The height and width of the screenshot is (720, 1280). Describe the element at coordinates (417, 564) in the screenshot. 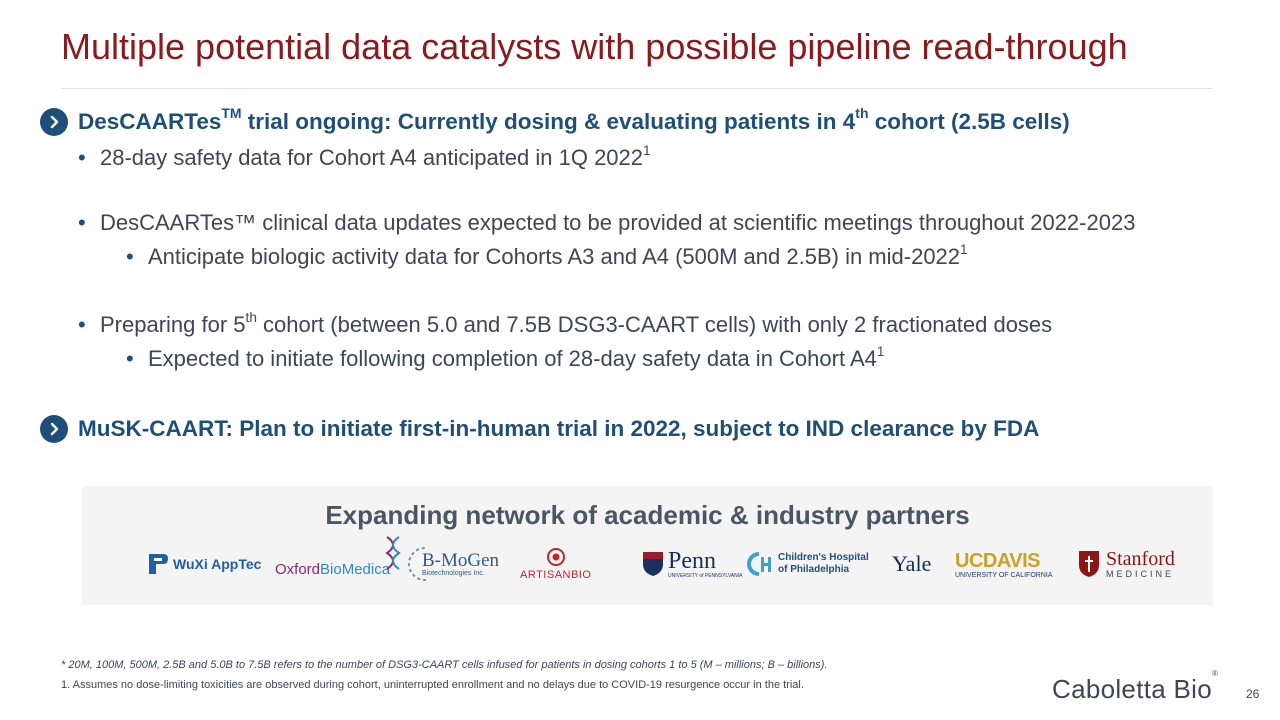

I see `b-mogen-arc-icon` at that location.